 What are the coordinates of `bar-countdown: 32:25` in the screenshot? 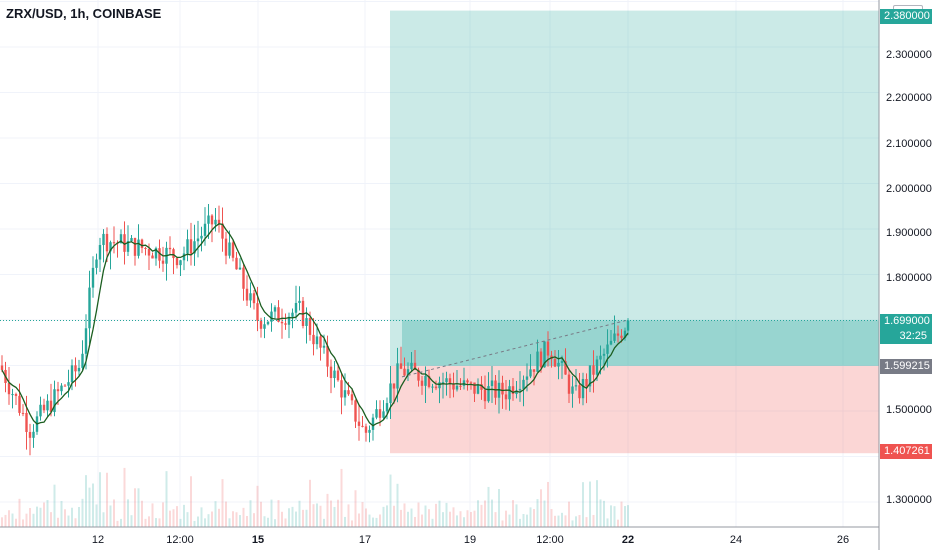 It's located at (906, 336).